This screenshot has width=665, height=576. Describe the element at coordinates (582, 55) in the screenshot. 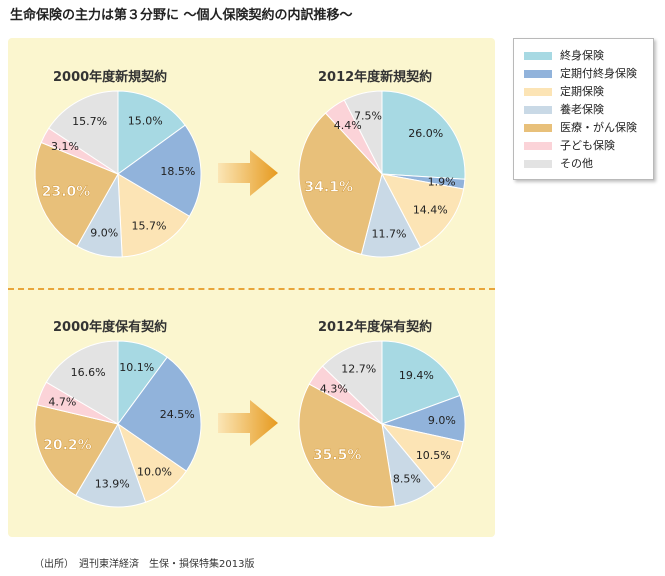

I see `legend-label: 終身保険` at that location.